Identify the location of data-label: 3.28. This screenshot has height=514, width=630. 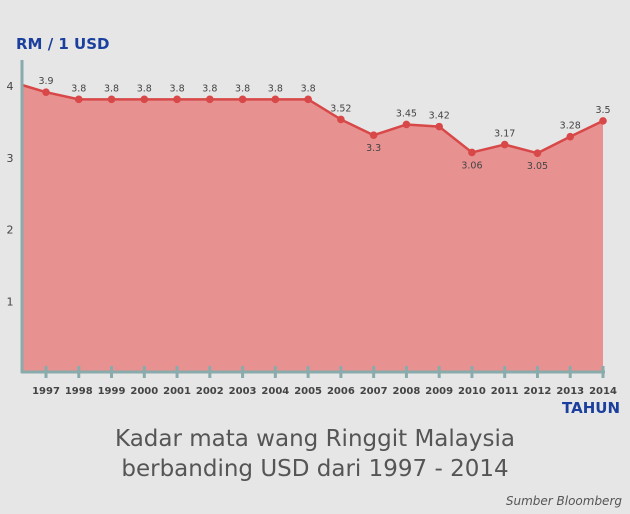
(570, 126).